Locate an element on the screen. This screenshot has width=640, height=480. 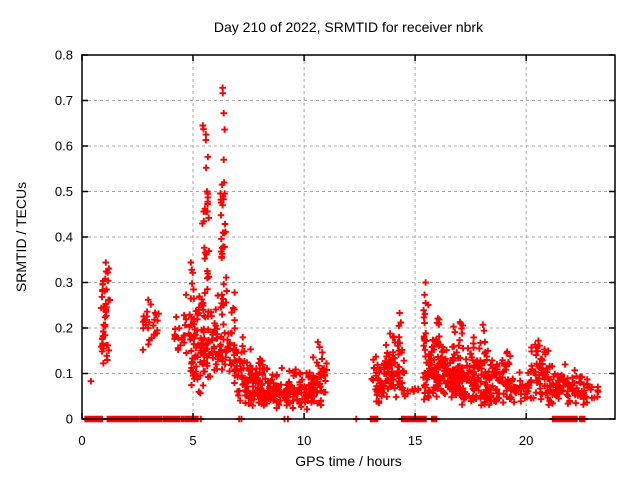
y-tick-label: 0.2 is located at coordinates (64, 328).